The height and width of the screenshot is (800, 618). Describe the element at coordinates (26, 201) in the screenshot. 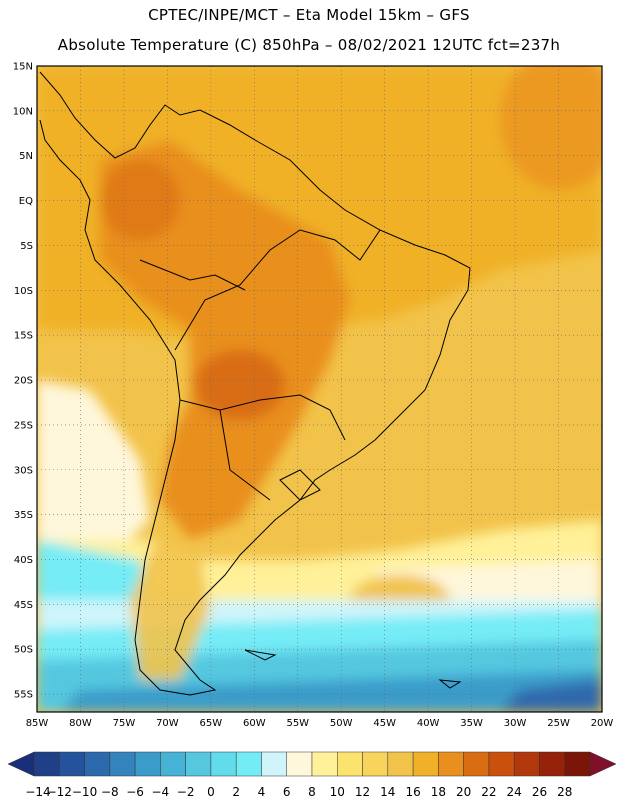

I see `lat-label: EQ` at that location.